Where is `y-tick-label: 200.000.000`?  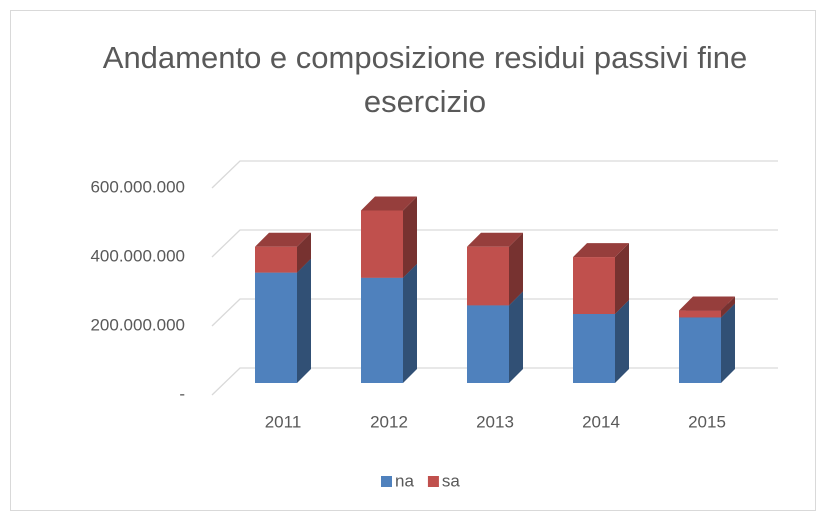
y-tick-label: 200.000.000 is located at coordinates (137, 324).